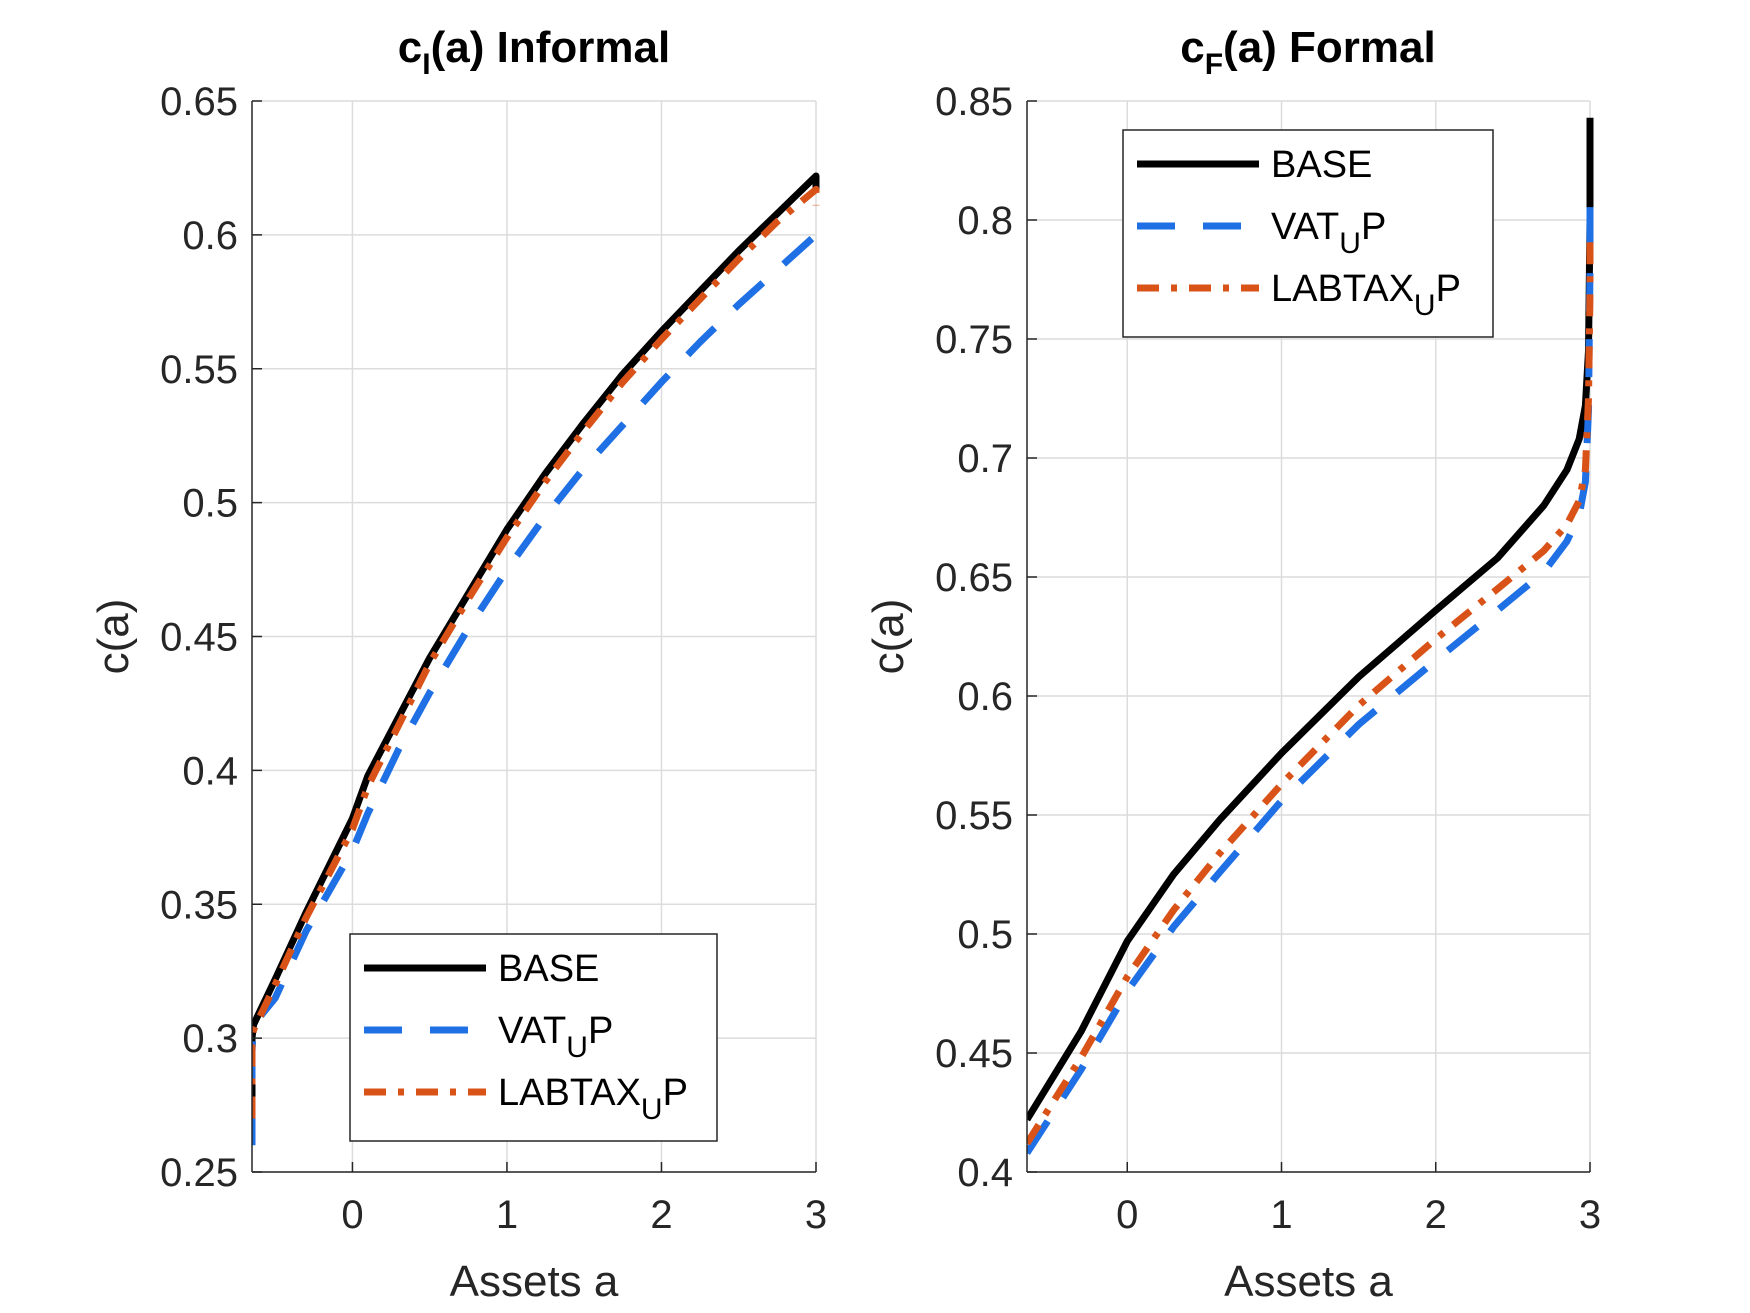  I want to click on y-tick-label: 0.3, so click(210, 1039).